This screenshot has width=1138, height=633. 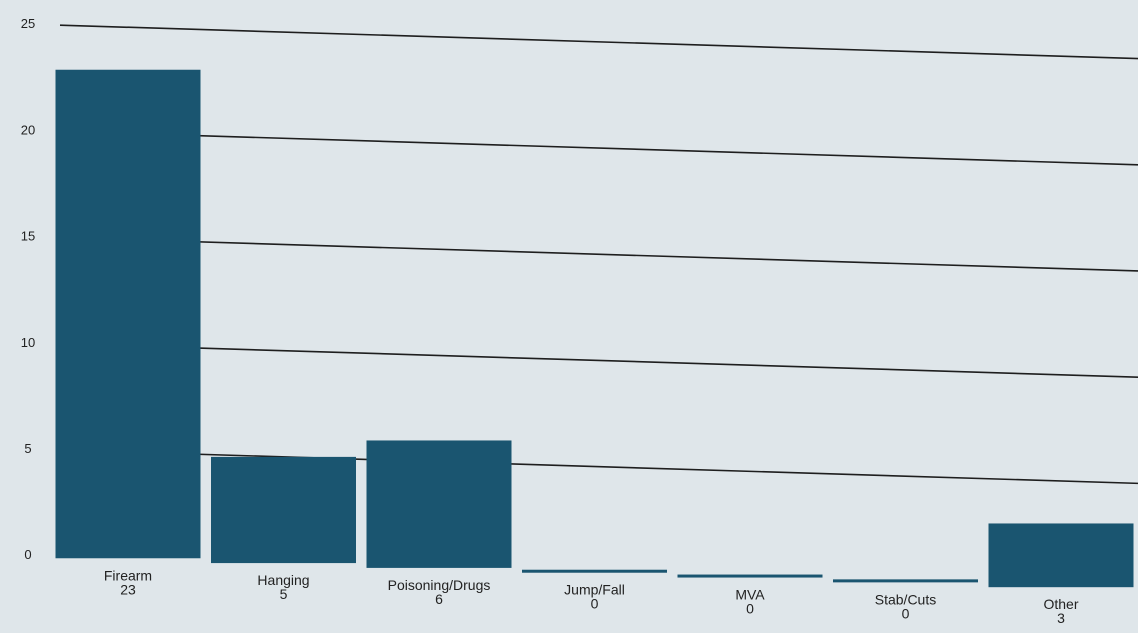 I want to click on x-tick-label-jump-fall: Jump/Fall, so click(x=594, y=590).